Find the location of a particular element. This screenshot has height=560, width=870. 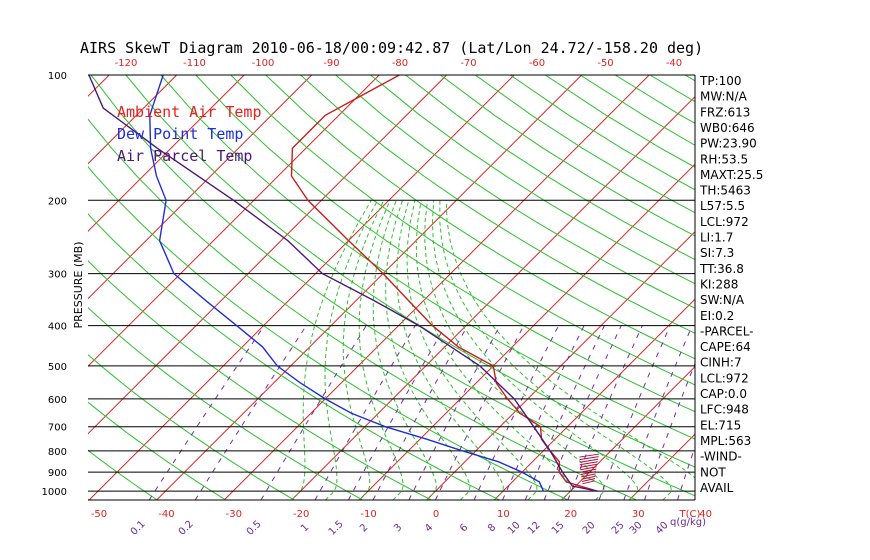

mixing-ratio-label: 3 is located at coordinates (398, 528).